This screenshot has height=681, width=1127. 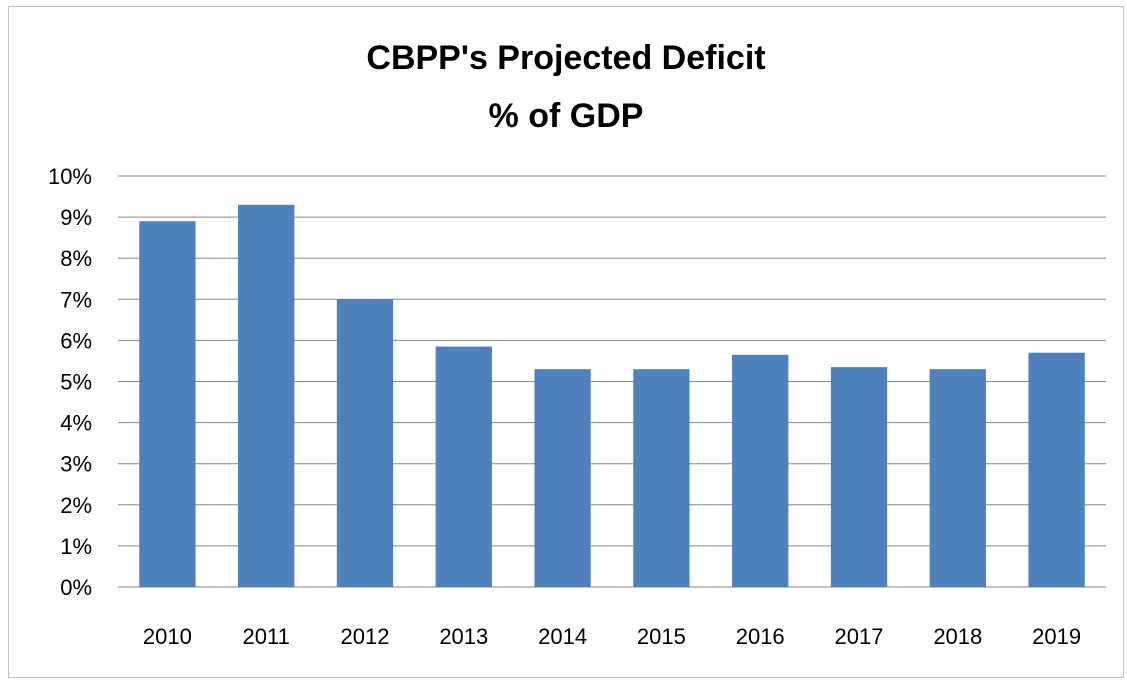 I want to click on x-tick-label: 2010, so click(x=167, y=636).